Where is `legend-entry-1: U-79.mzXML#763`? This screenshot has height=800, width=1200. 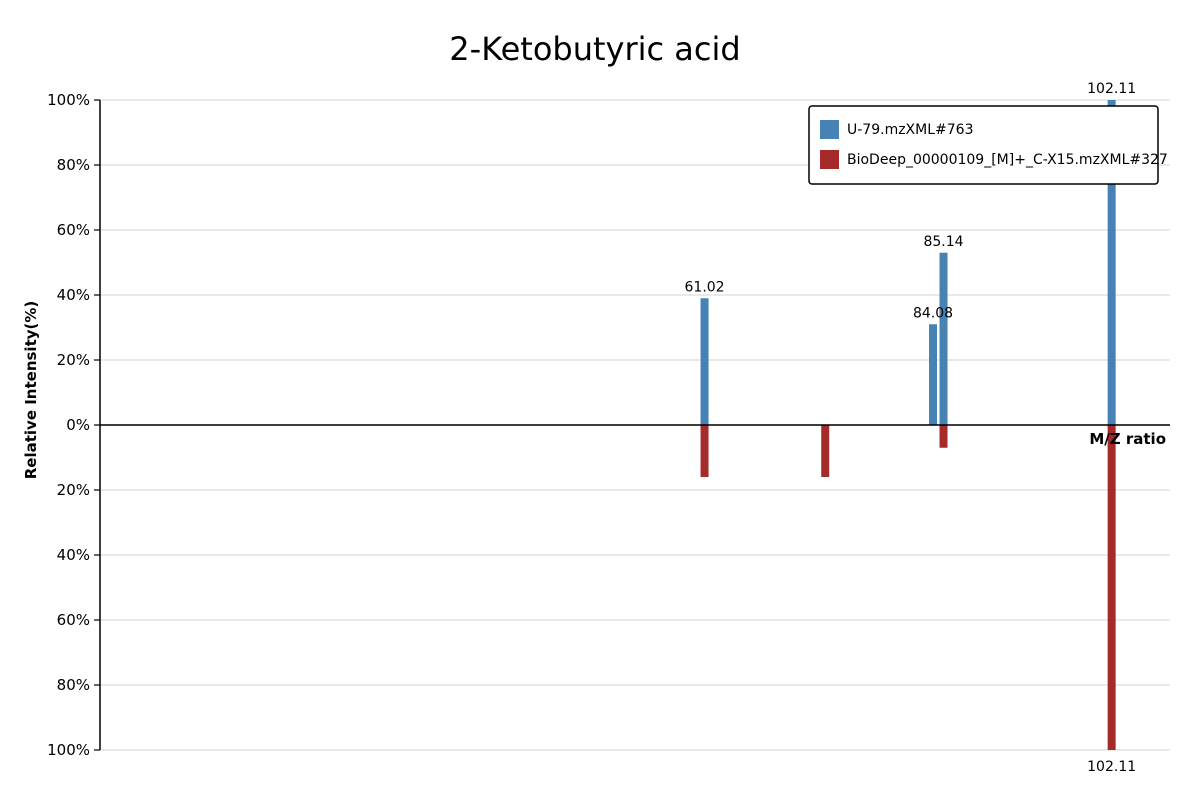 legend-entry-1: U-79.mzXML#763 is located at coordinates (910, 130).